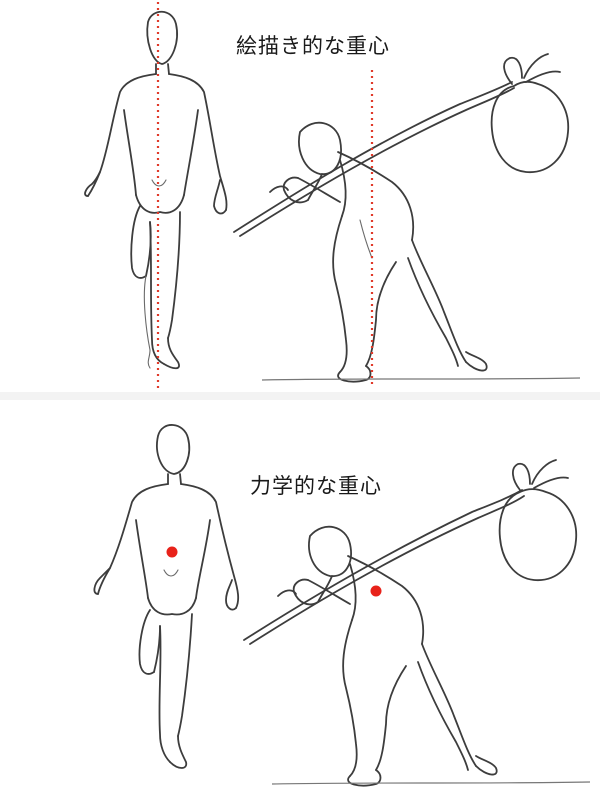  Describe the element at coordinates (376, 591) in the screenshot. I see `center-of-mass-dot-carrying-figure` at that location.